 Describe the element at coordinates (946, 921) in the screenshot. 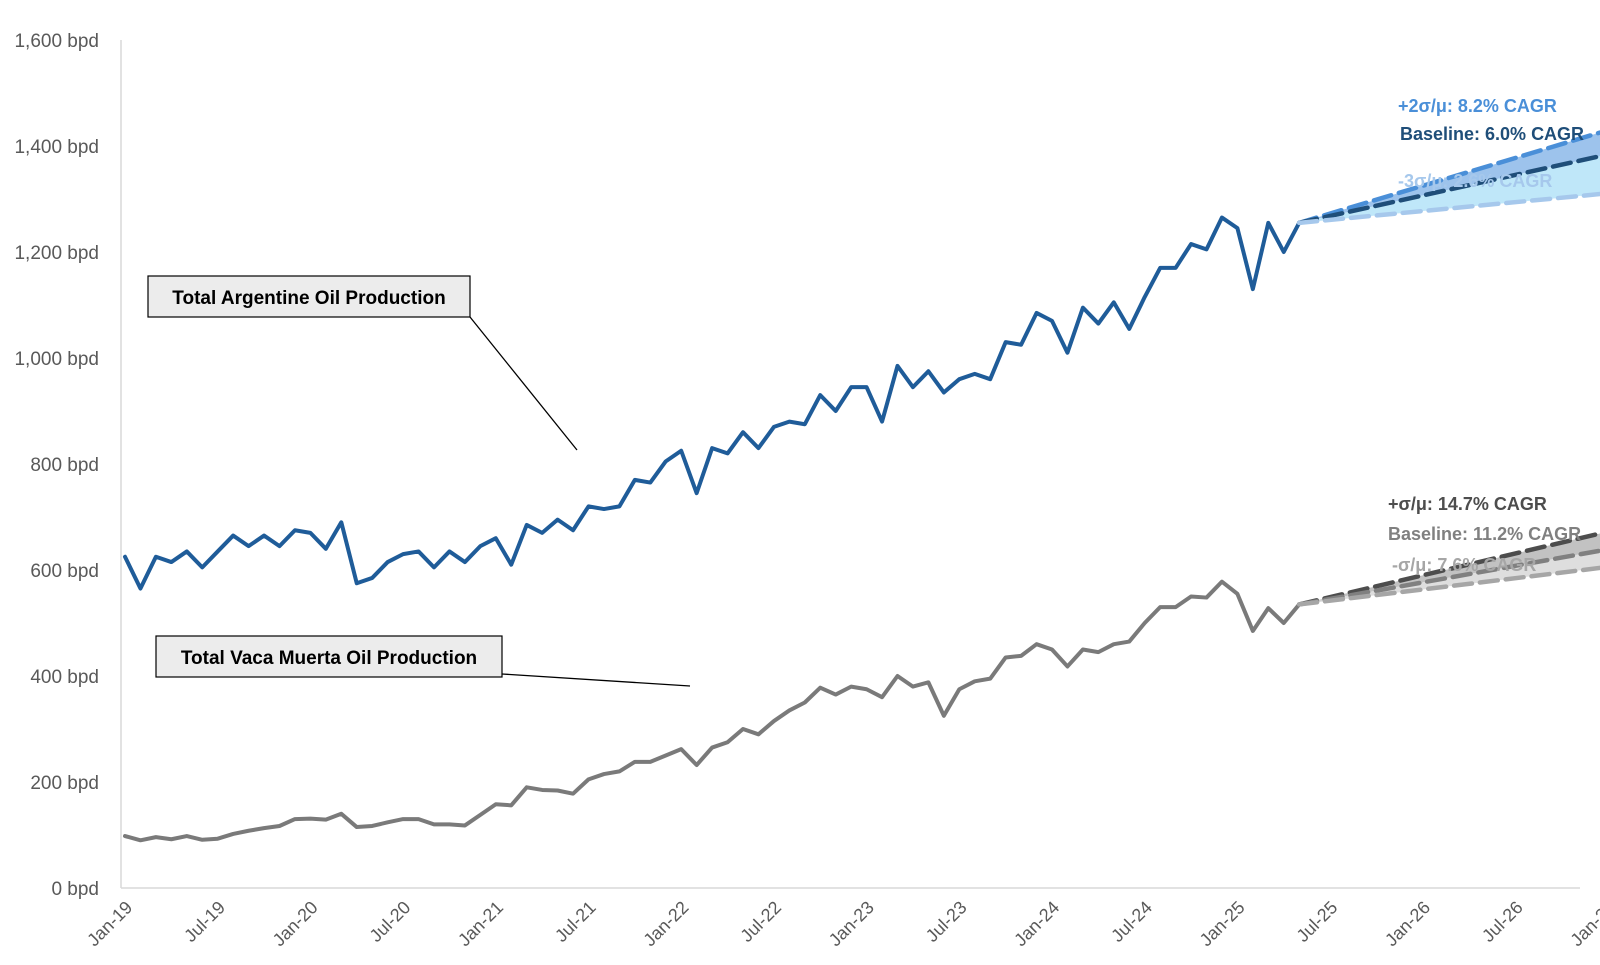

I see `x-tick-label: Jul-23` at that location.